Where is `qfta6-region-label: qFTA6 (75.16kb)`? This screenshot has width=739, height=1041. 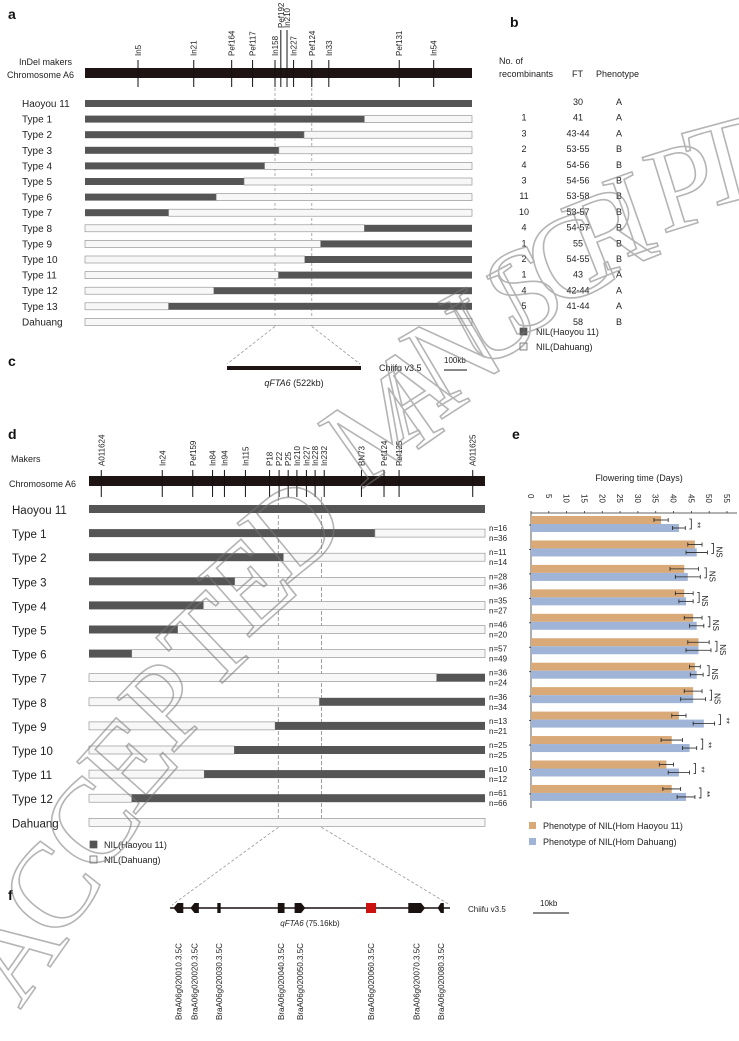
qfta6-region-label: qFTA6 (75.16kb) is located at coordinates (310, 923).